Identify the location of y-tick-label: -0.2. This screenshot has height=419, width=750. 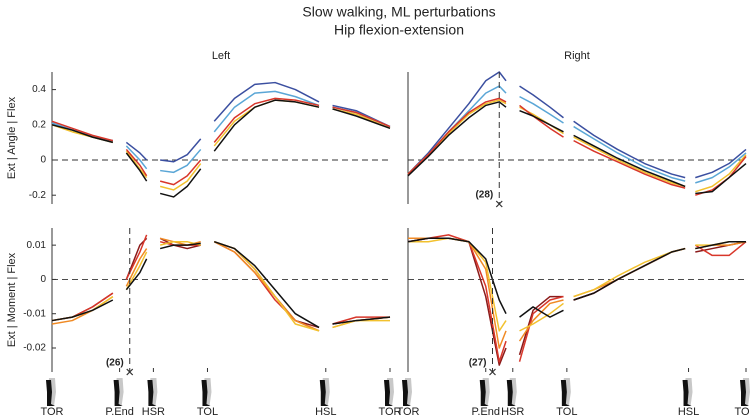
(38, 195).